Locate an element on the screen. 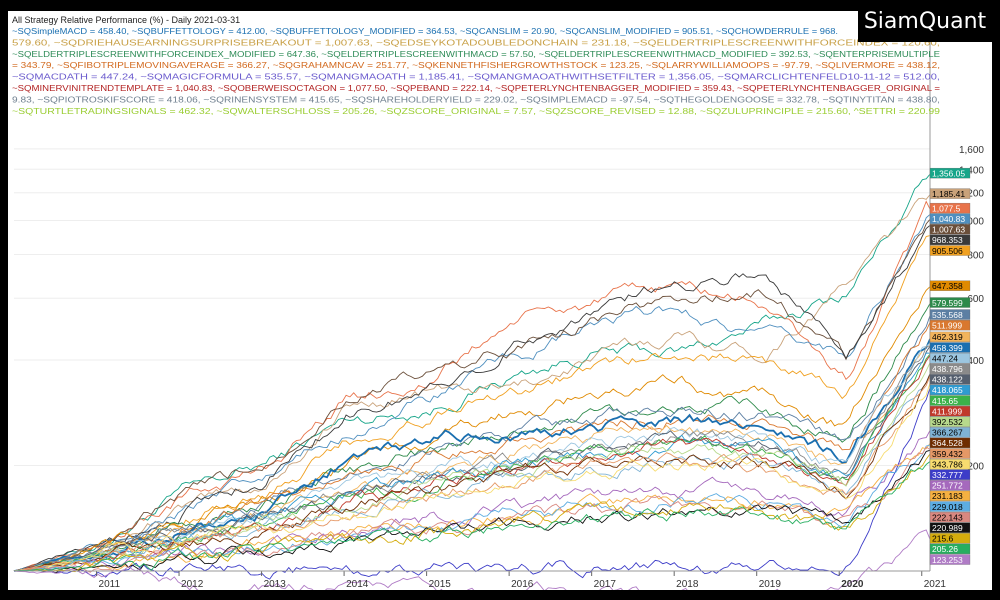  value-label-text: 438.796 is located at coordinates (947, 369).